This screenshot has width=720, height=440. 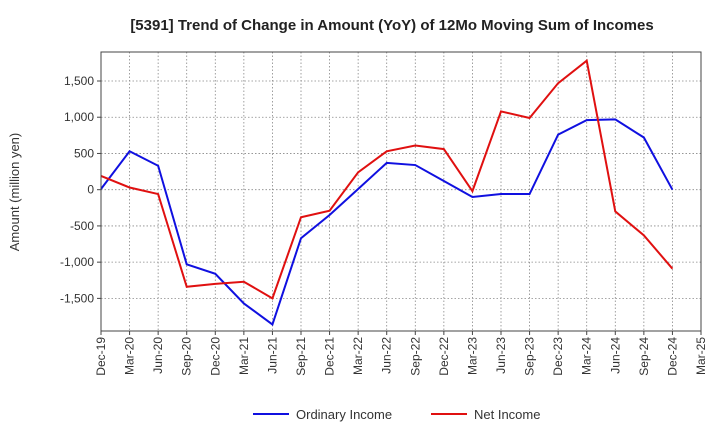 What do you see at coordinates (301, 356) in the screenshot?
I see `x-tick-label: Sep-21` at bounding box center [301, 356].